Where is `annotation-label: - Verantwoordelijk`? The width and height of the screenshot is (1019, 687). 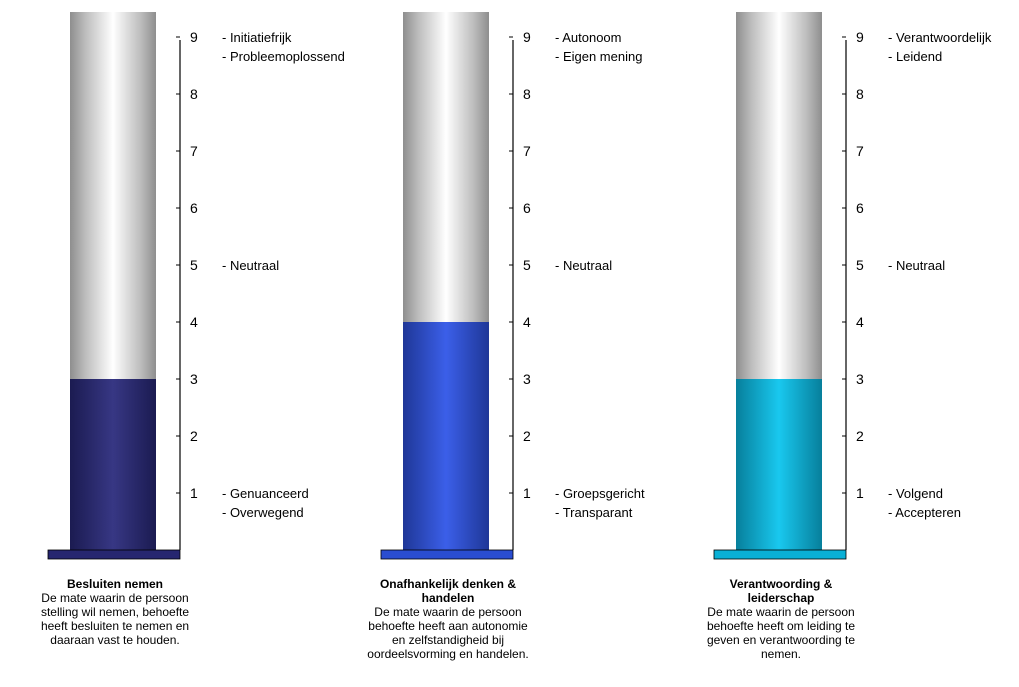
annotation-label: - Verantwoordelijk is located at coordinates (940, 37).